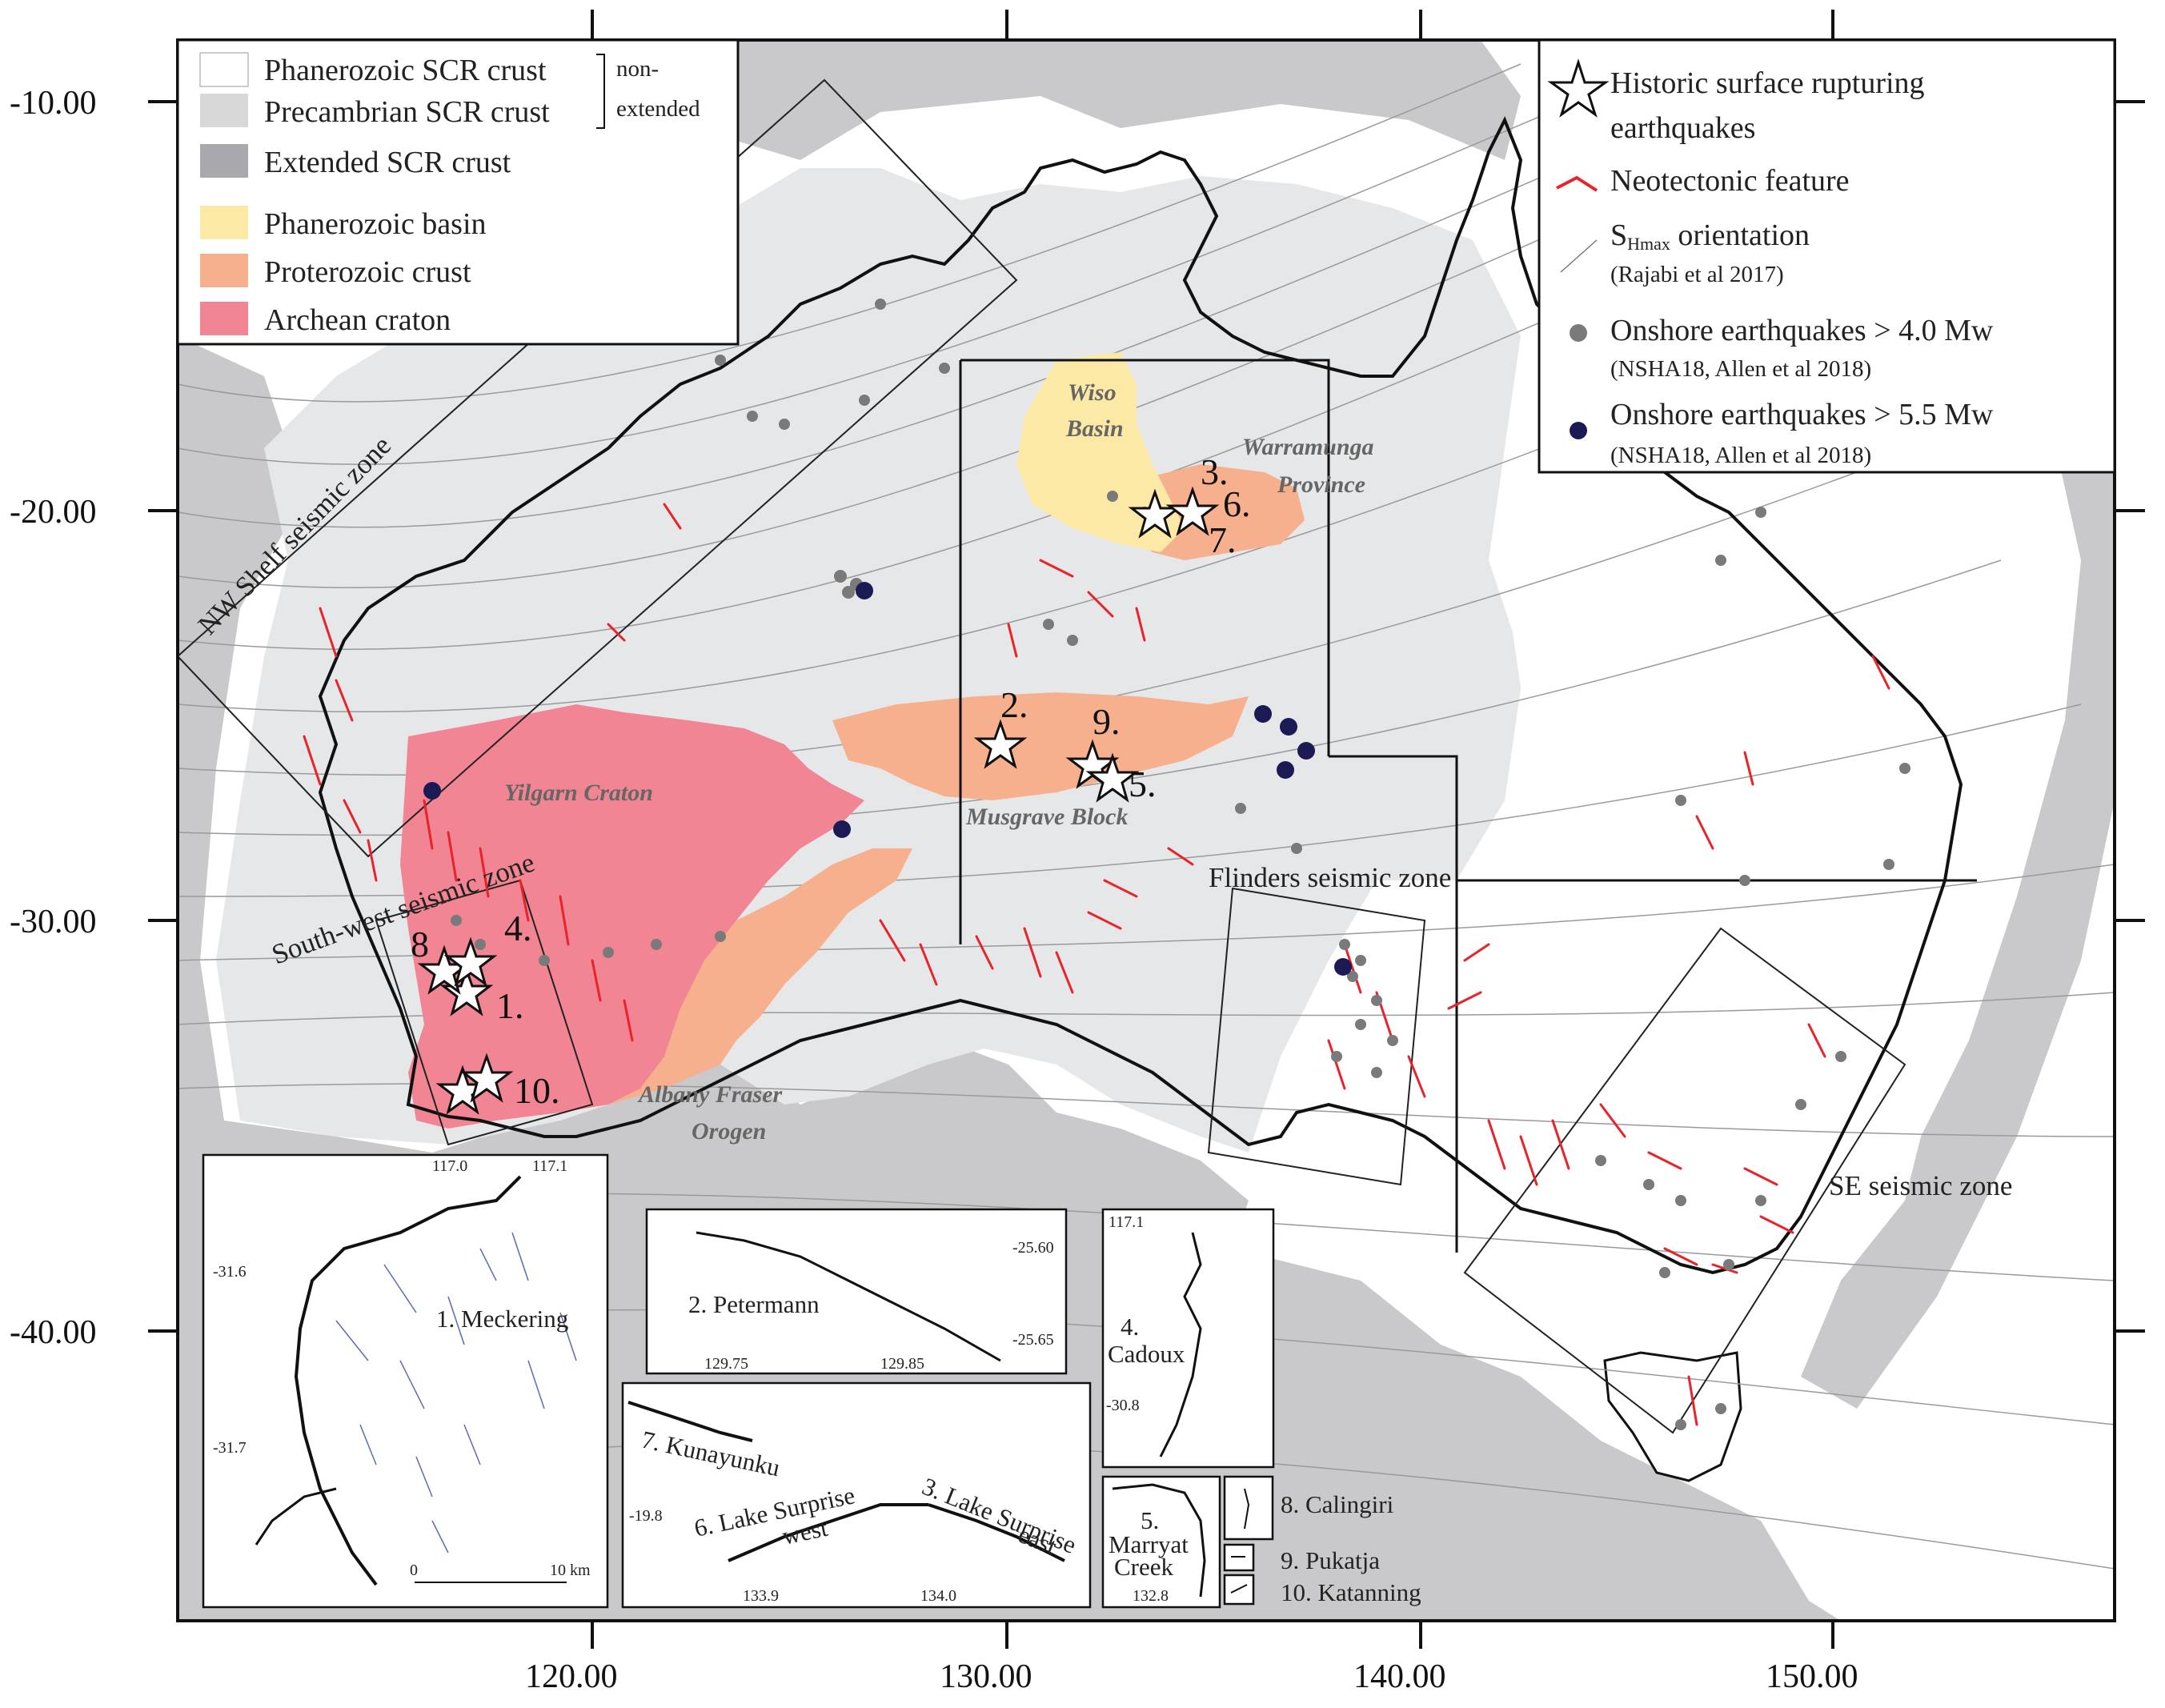 The image size is (2165, 1708). What do you see at coordinates (1239, 1589) in the screenshot?
I see `katanning-fault` at bounding box center [1239, 1589].